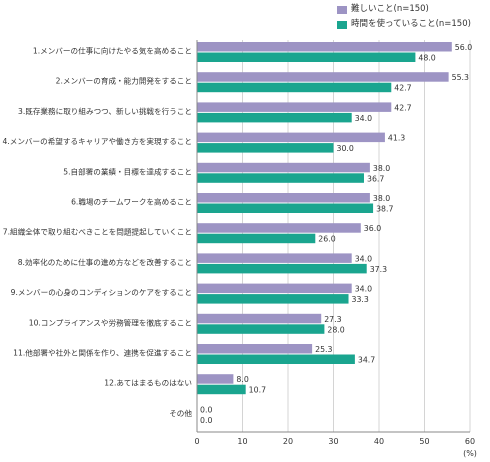 This screenshot has height=462, width=490. What do you see at coordinates (426, 58) in the screenshot?
I see `data-label: 48.0` at bounding box center [426, 58].